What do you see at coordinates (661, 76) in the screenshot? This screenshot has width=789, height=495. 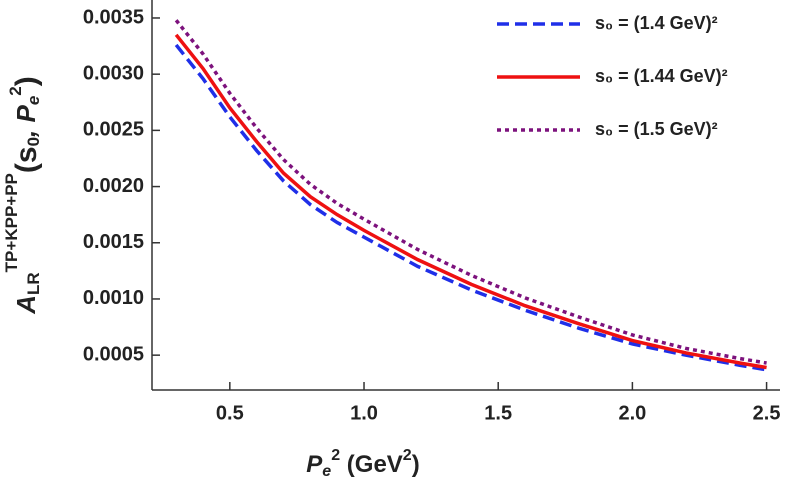 I see `legend-label: s₀ = (1.44 GeV)²` at bounding box center [661, 76].